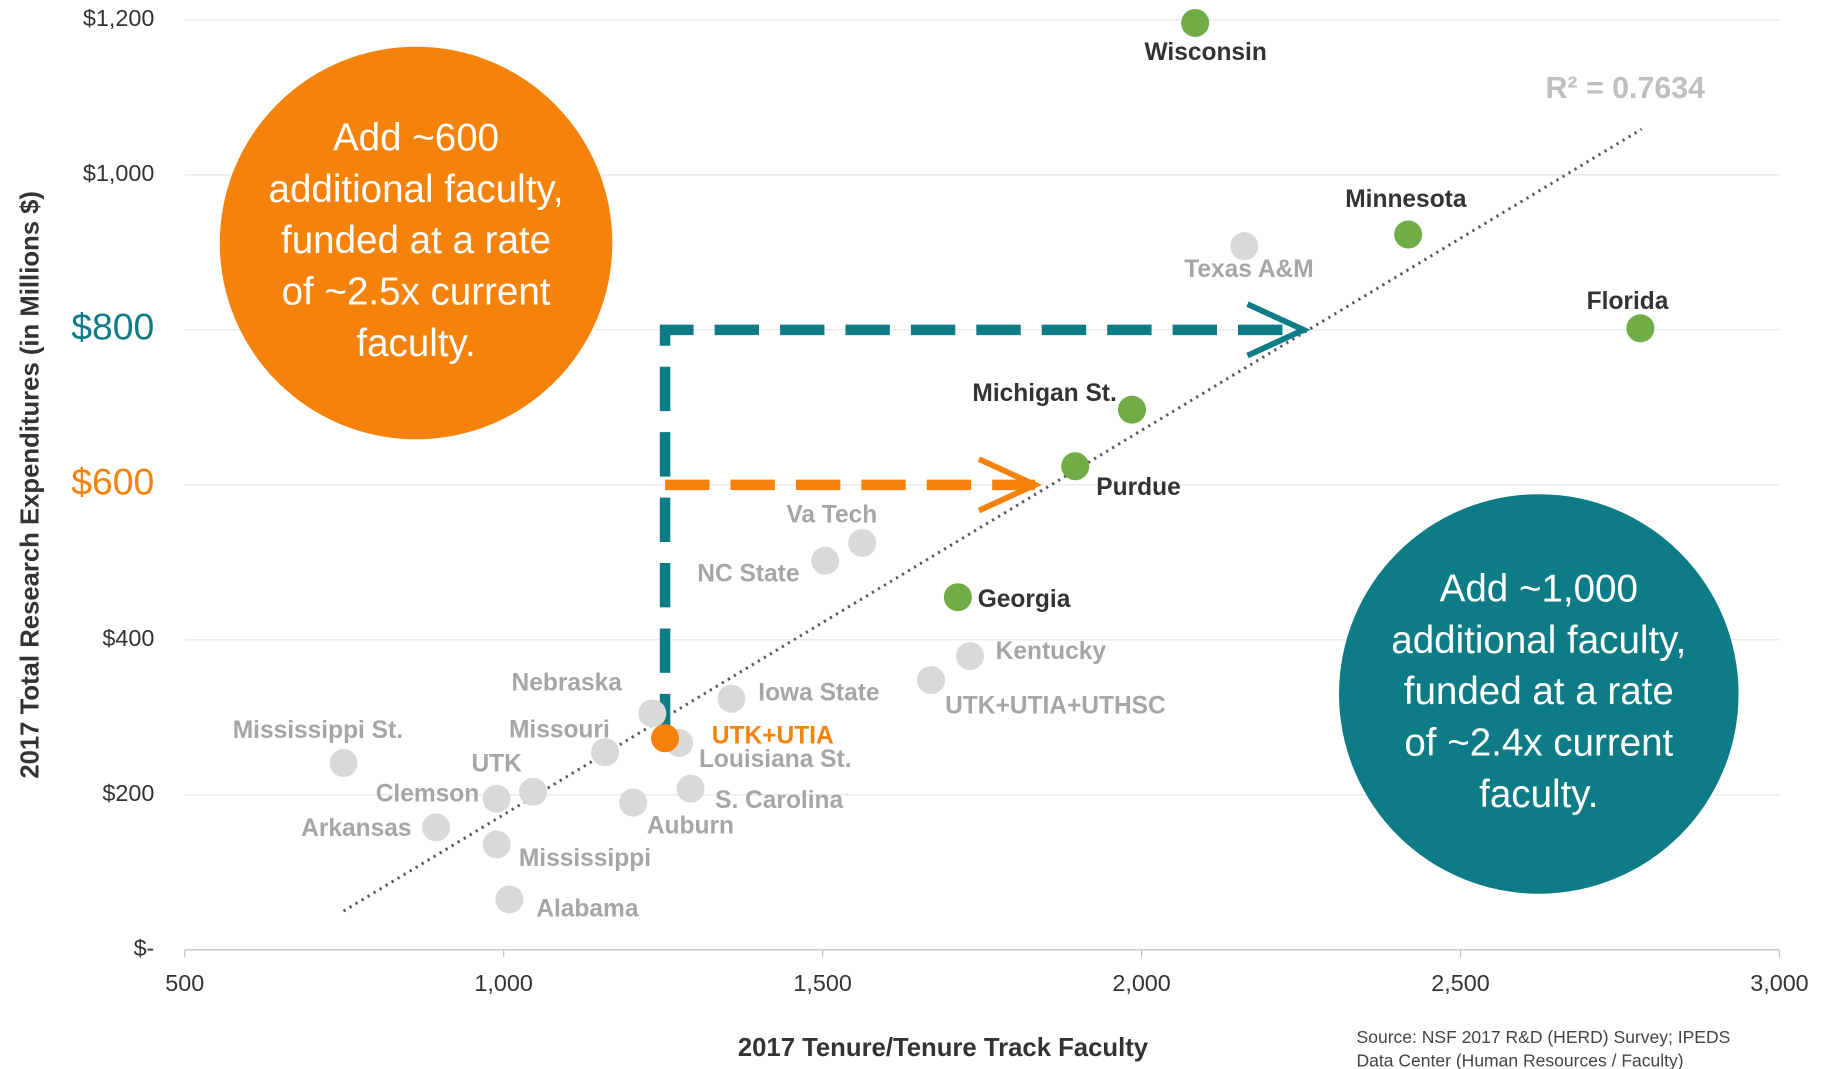  What do you see at coordinates (416, 137) in the screenshot?
I see `callout-text: Add ~600` at bounding box center [416, 137].